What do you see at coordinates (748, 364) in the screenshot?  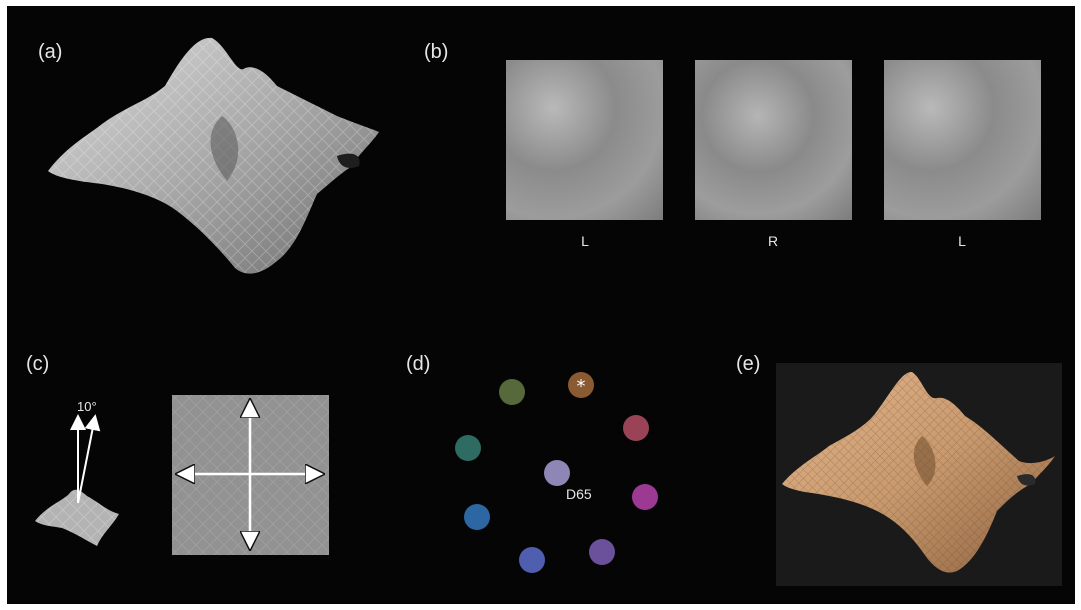 I see `panel-e-label: (e)` at bounding box center [748, 364].